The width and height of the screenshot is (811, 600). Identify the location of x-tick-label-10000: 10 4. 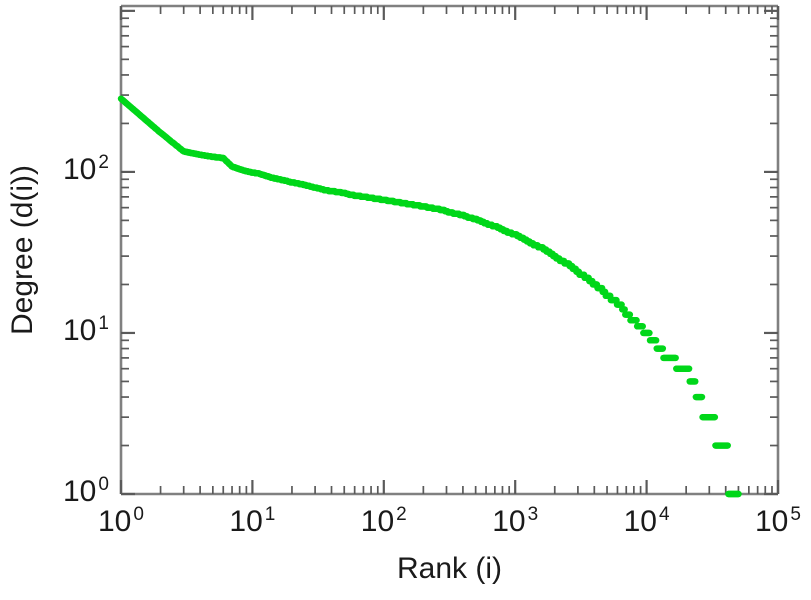
(646, 521).